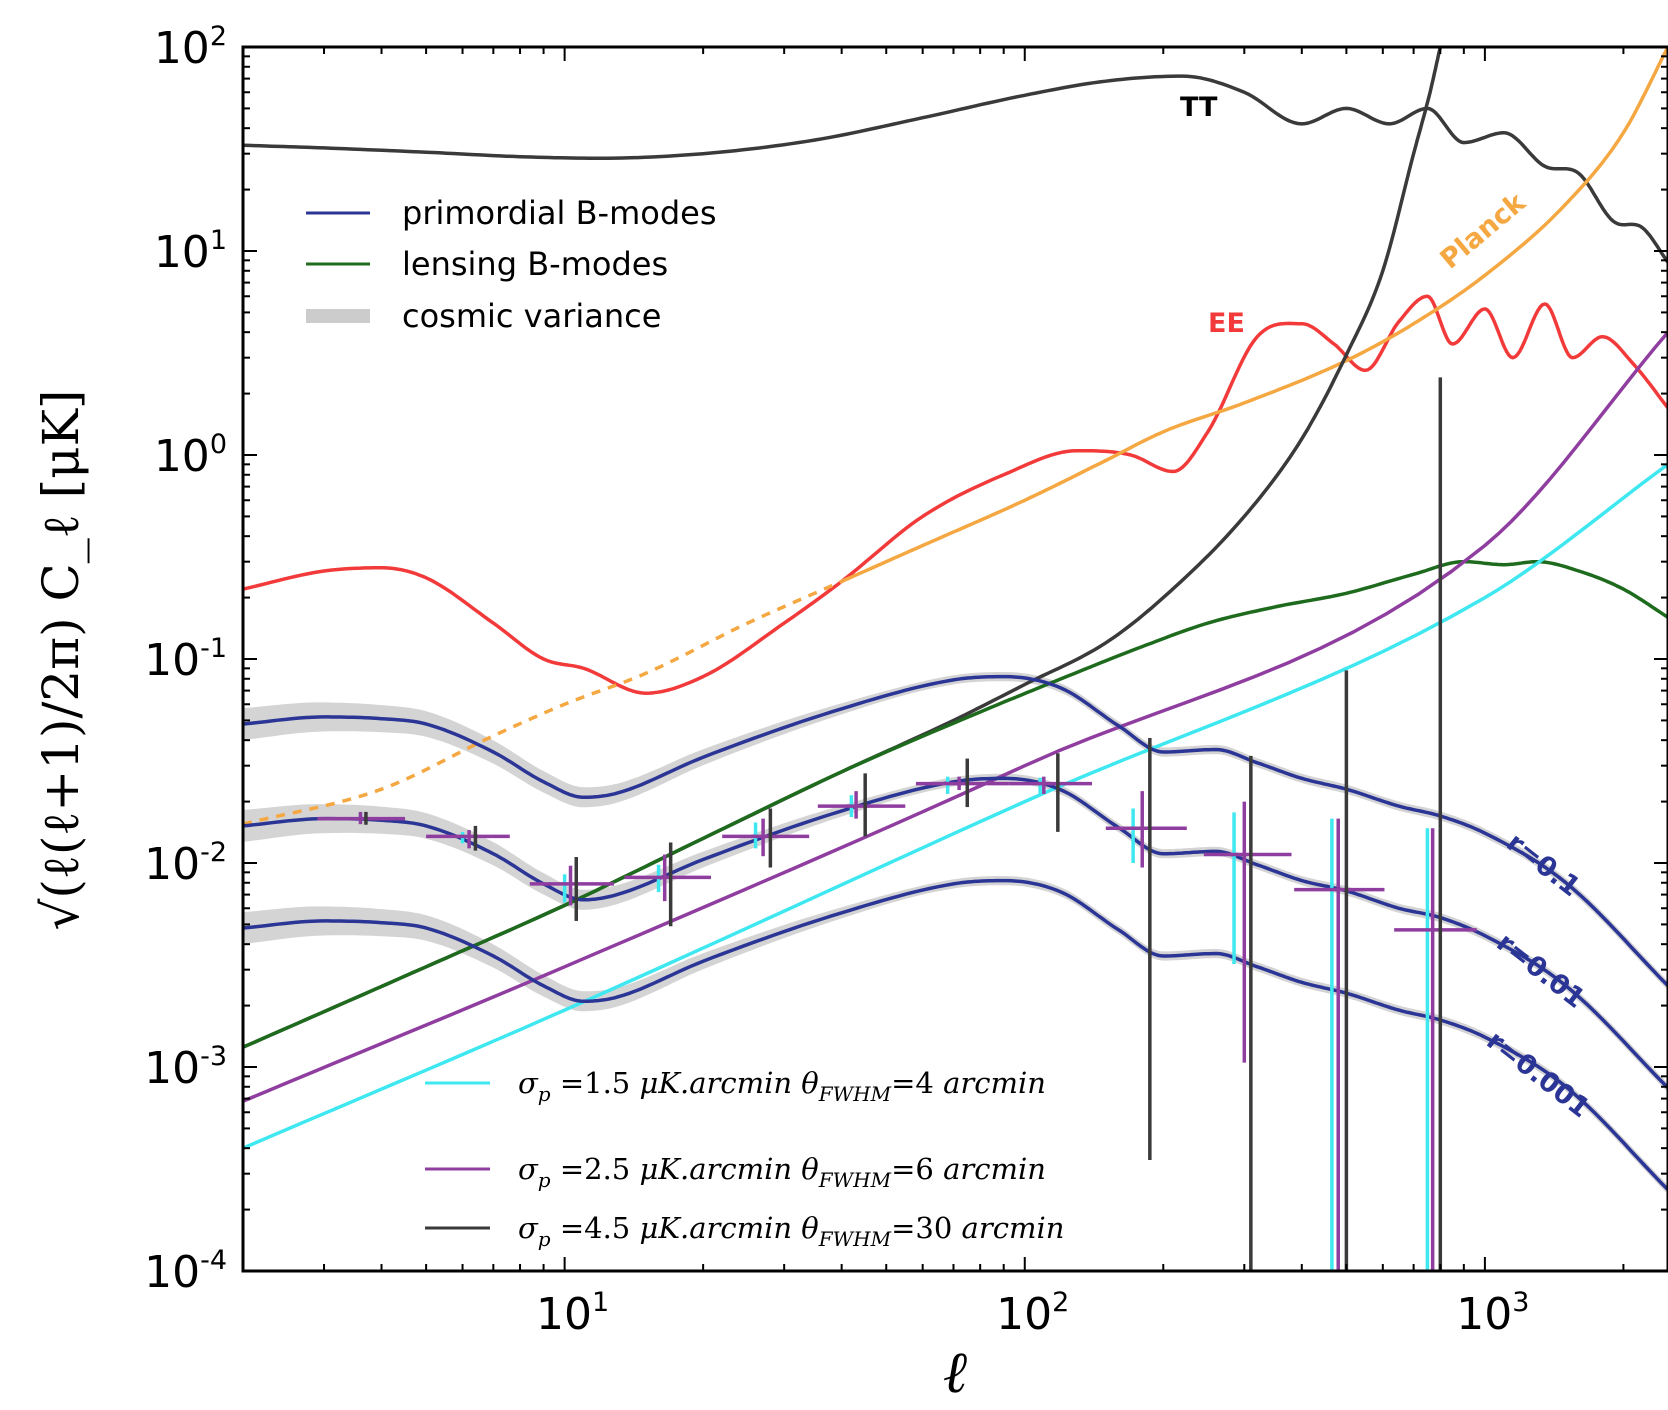  I want to click on y-tick-label-0: 10⁰, so click(190, 455).